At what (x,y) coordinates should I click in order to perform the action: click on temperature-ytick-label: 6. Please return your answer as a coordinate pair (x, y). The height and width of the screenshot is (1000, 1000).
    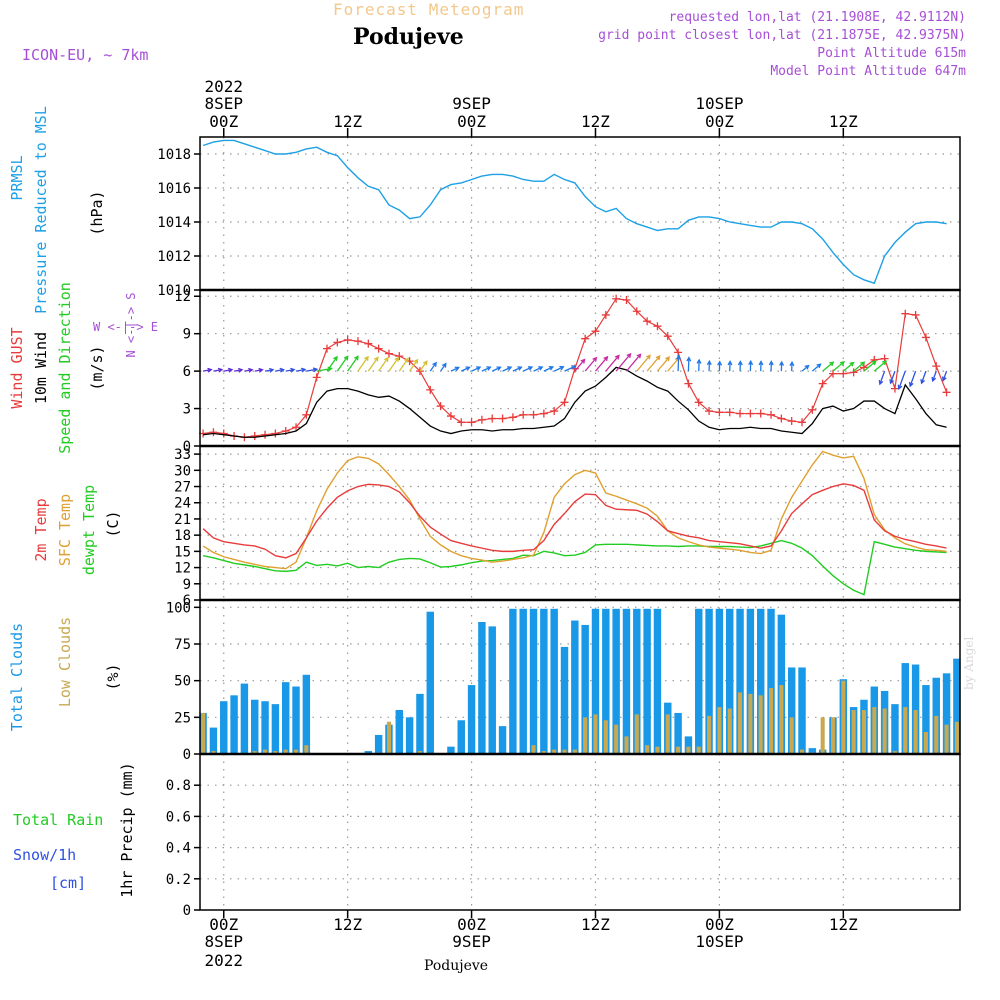
    Looking at the image, I should click on (187, 601).